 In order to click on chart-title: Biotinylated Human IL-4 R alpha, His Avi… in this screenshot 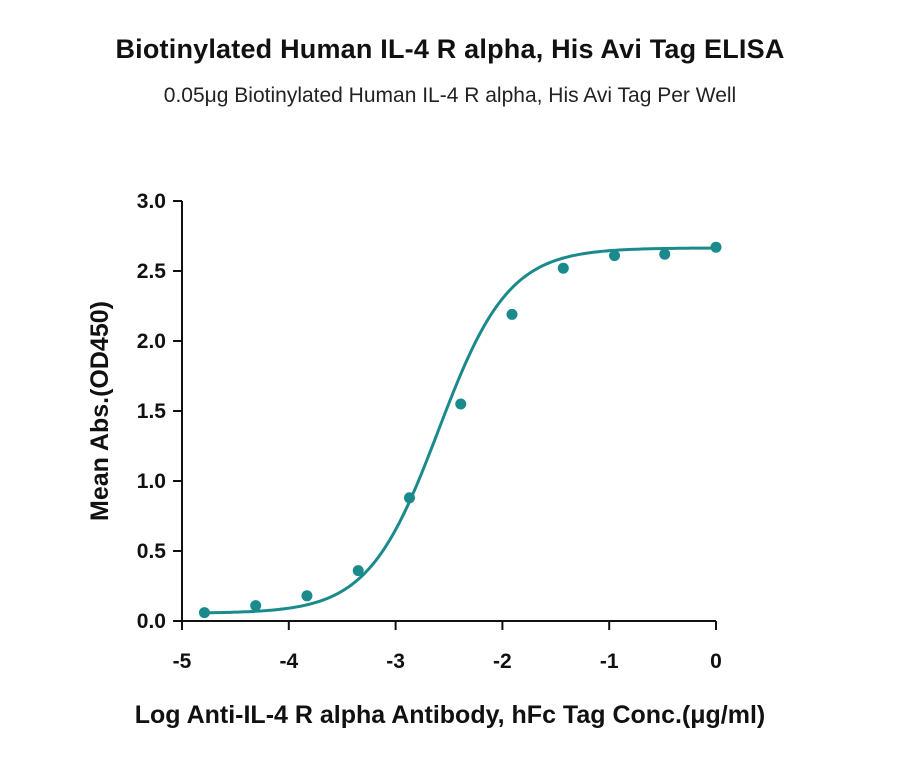, I will do `click(450, 49)`.